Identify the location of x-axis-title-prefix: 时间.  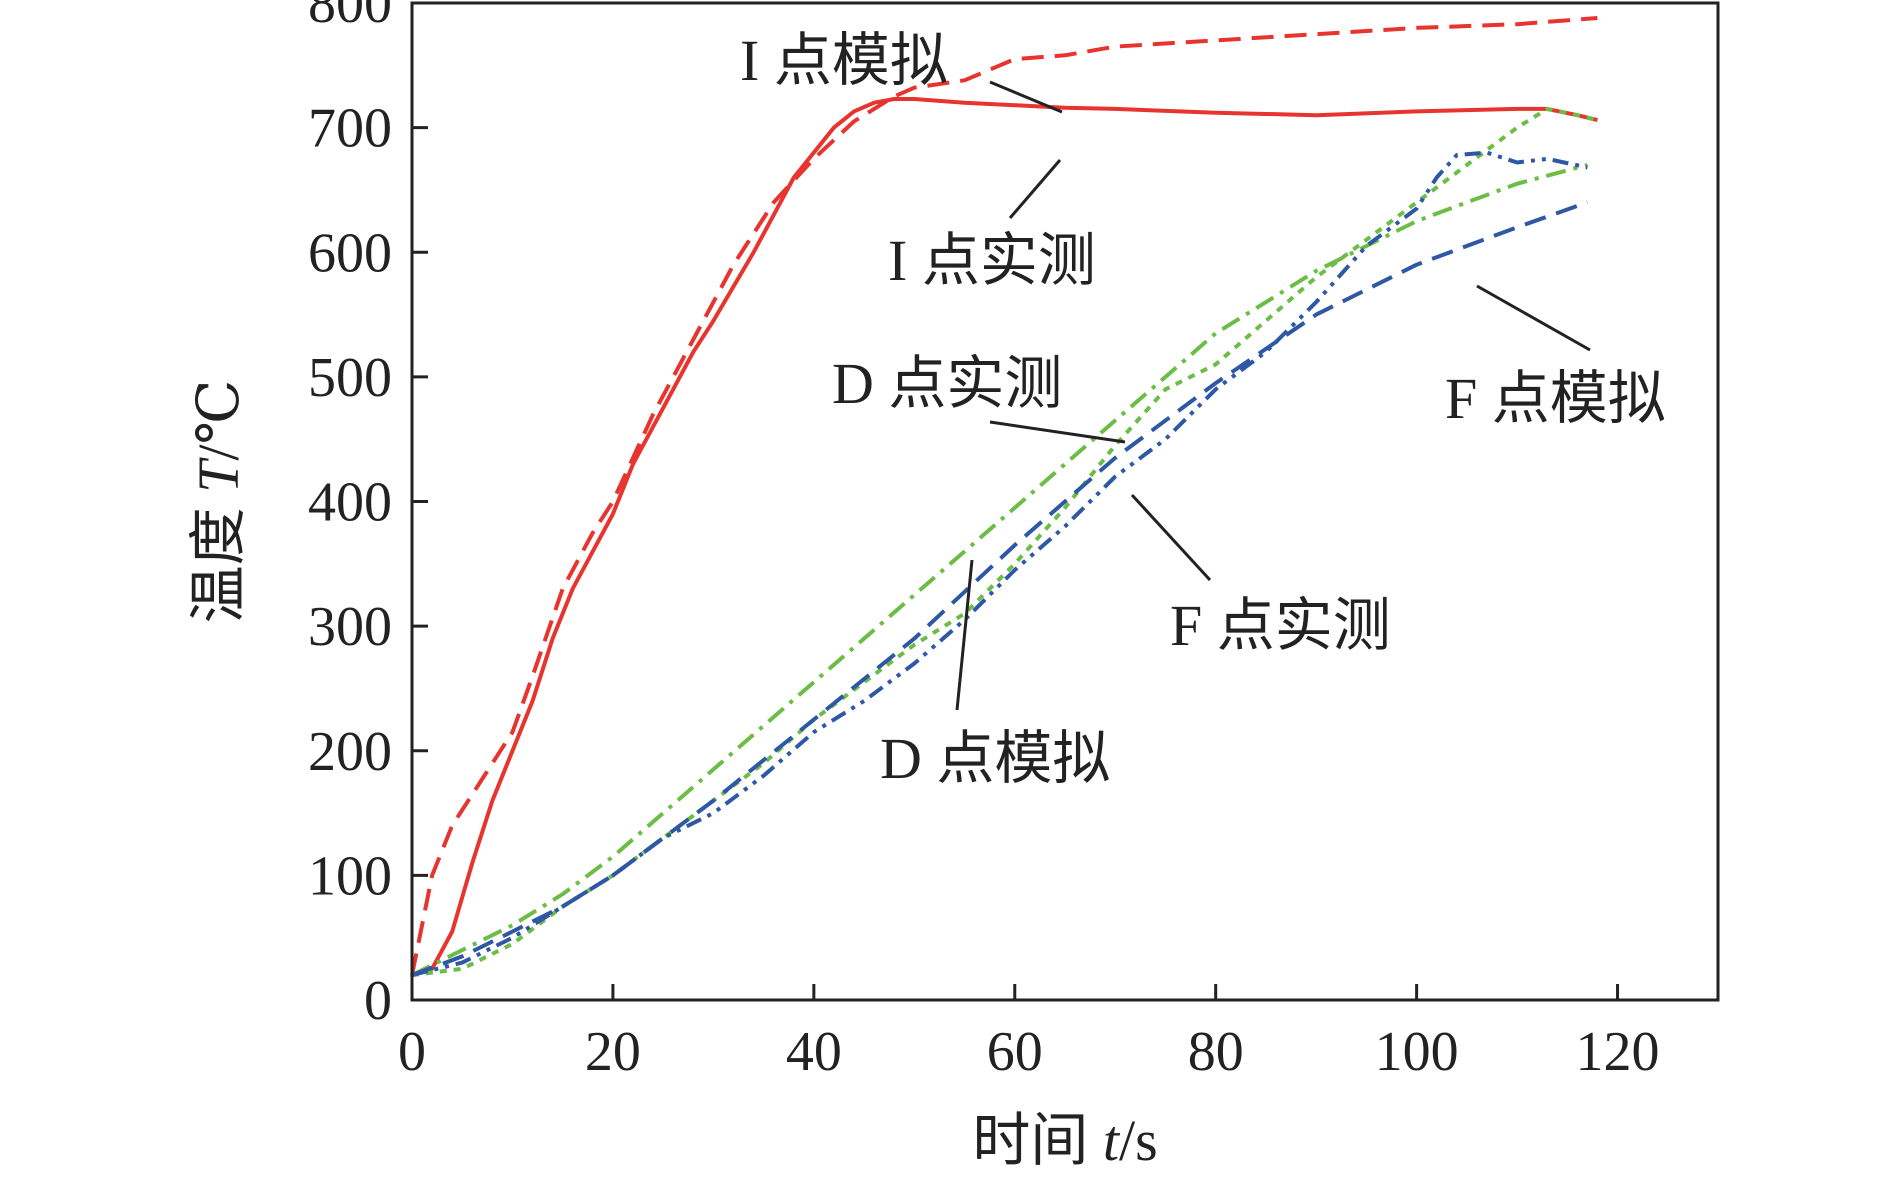
(1037, 1140).